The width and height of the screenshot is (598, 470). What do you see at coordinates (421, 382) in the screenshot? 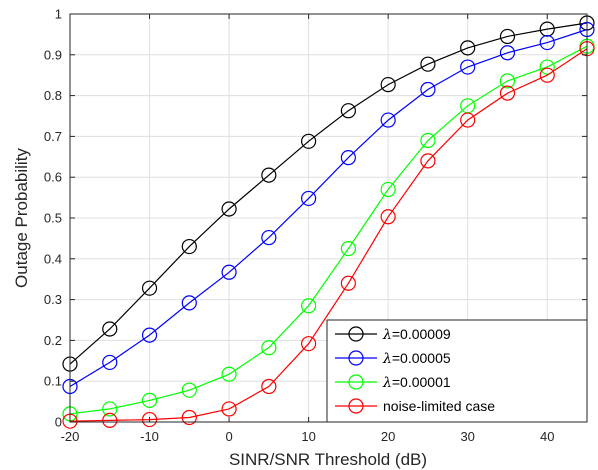
I see `legend-value: =0.00001` at bounding box center [421, 382].